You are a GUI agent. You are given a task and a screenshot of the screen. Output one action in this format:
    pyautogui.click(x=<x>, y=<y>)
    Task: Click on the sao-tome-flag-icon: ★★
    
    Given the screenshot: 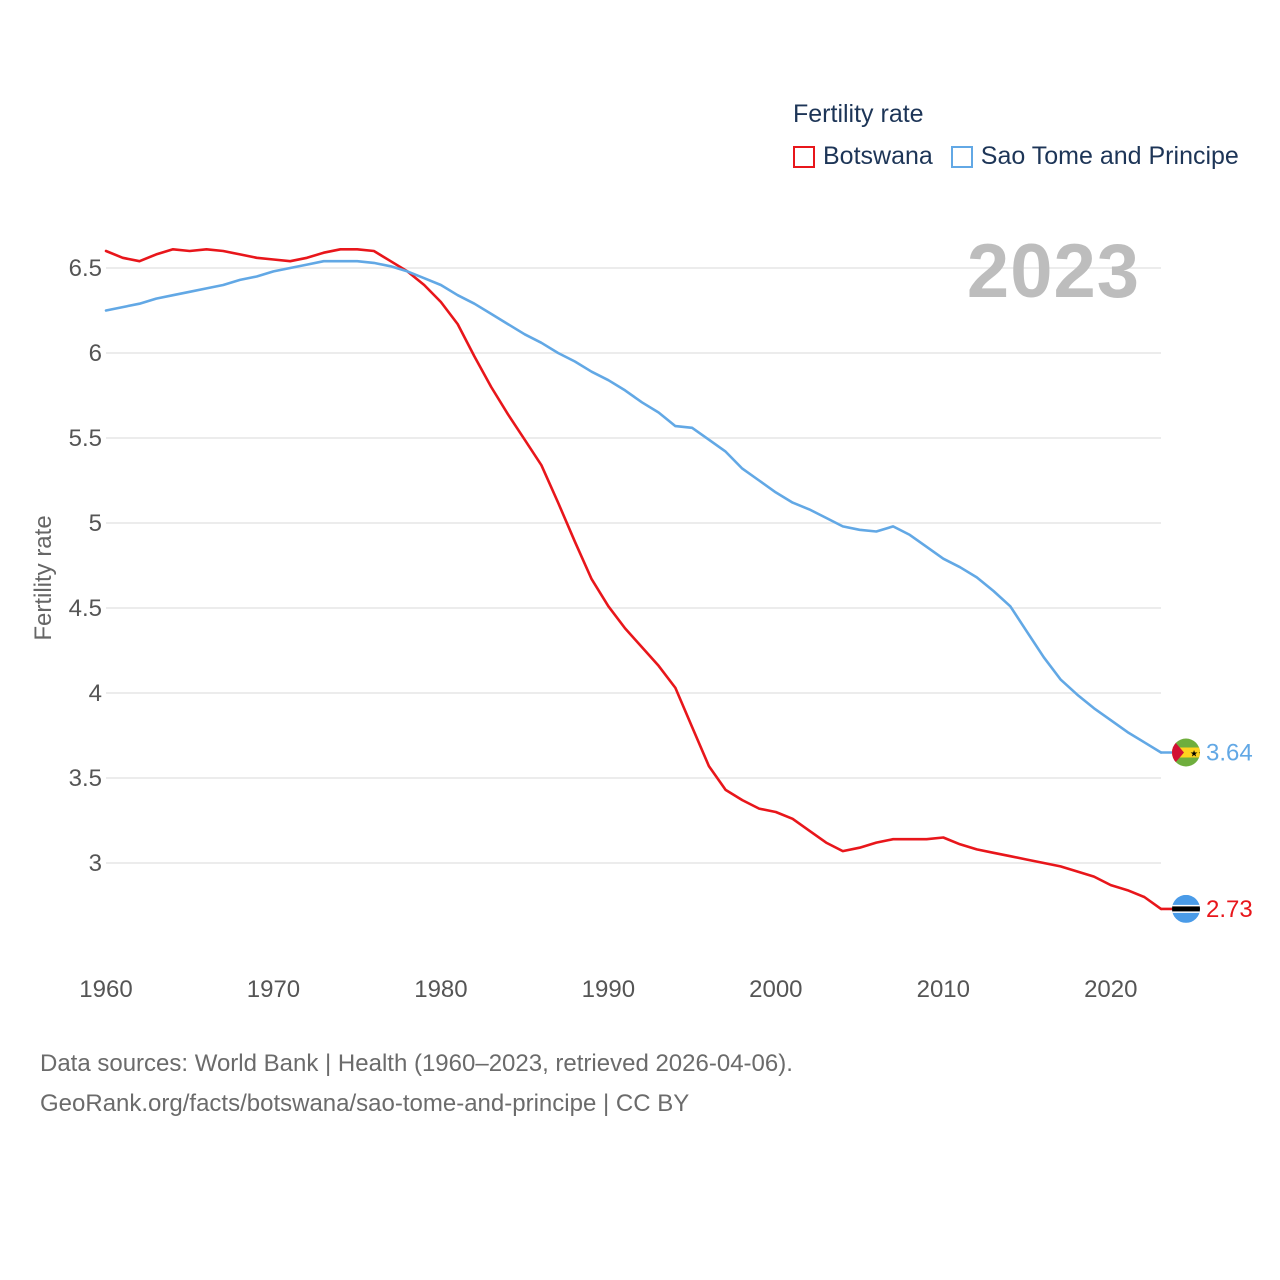 What is the action you would take?
    pyautogui.click(x=1189, y=752)
    